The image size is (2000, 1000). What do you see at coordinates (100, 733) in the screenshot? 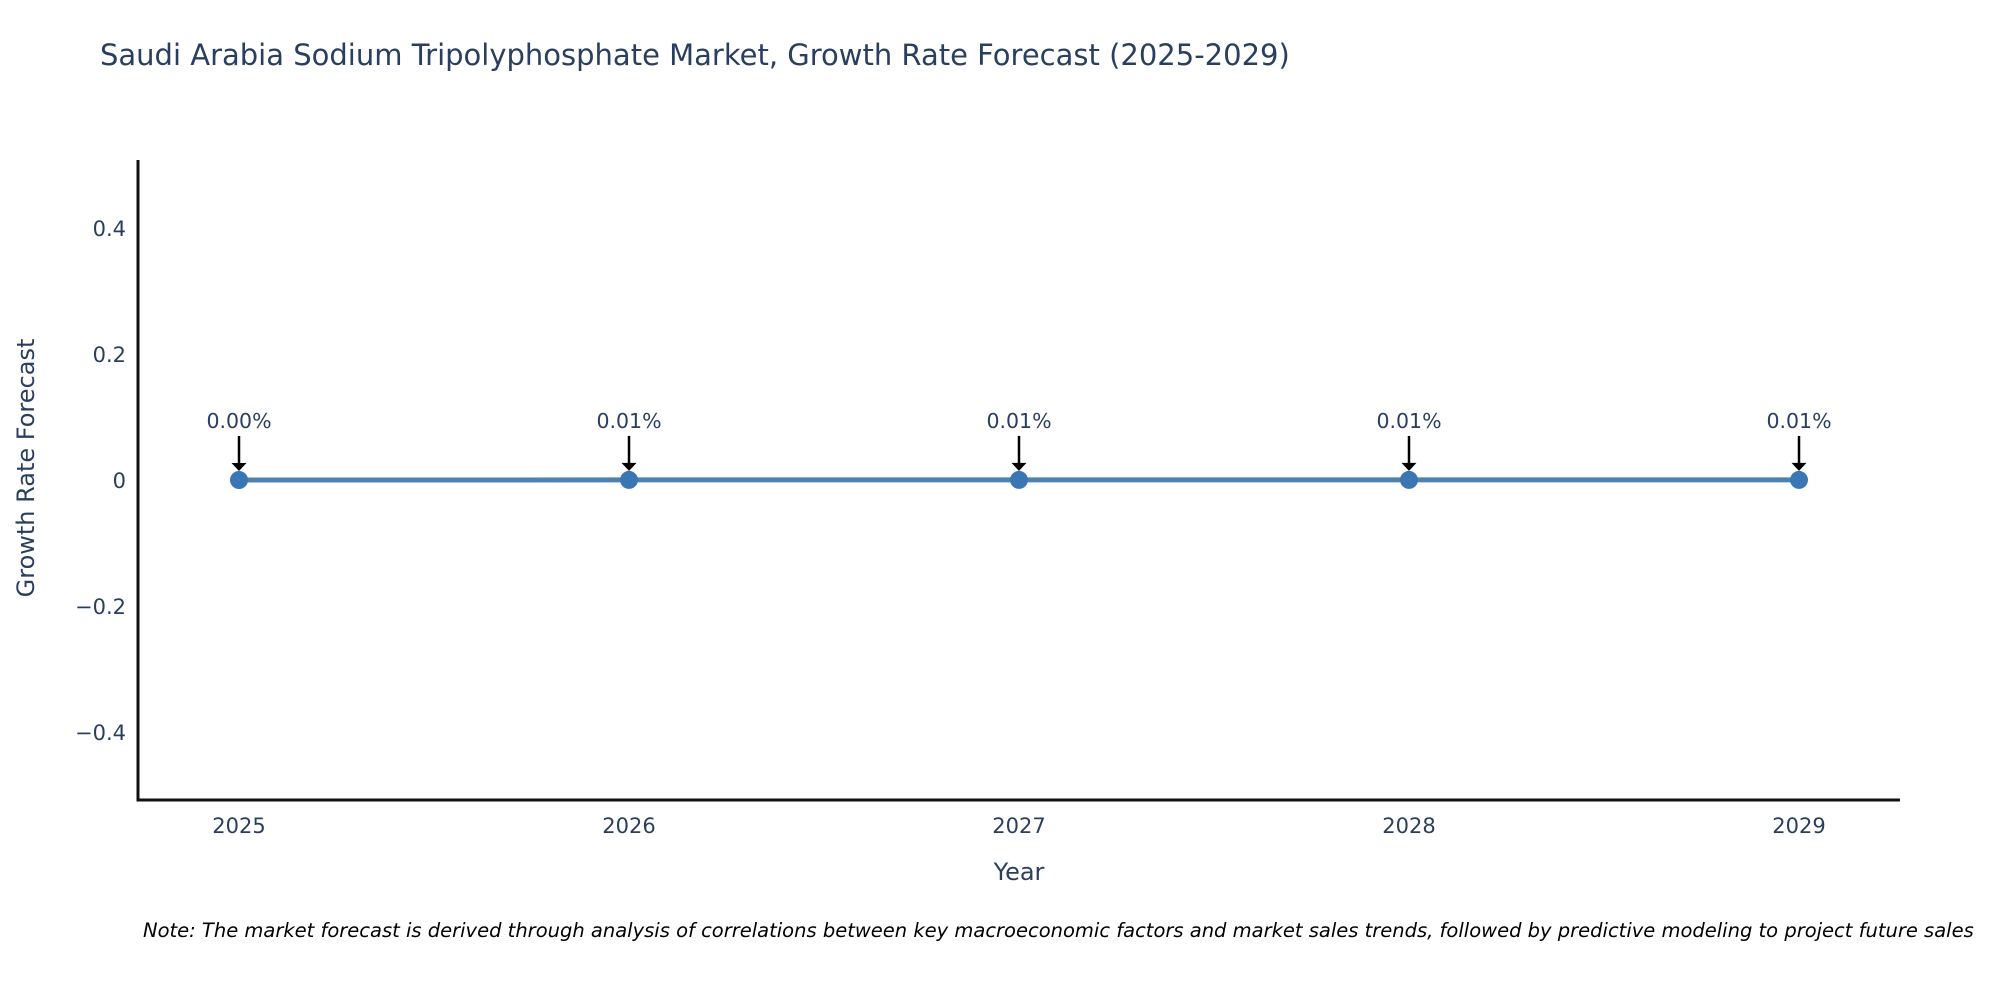
I see `y-tick-label: −0.4` at bounding box center [100, 733].